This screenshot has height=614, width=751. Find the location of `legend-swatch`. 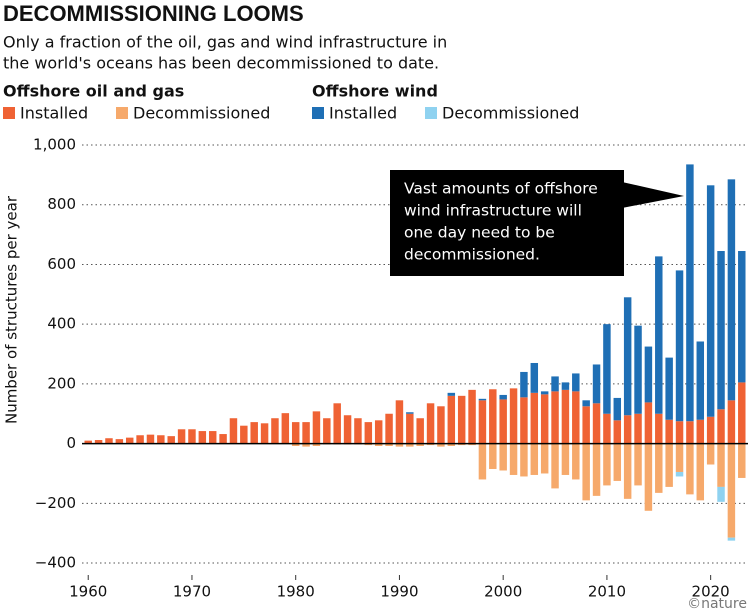

legend-swatch is located at coordinates (122, 113).